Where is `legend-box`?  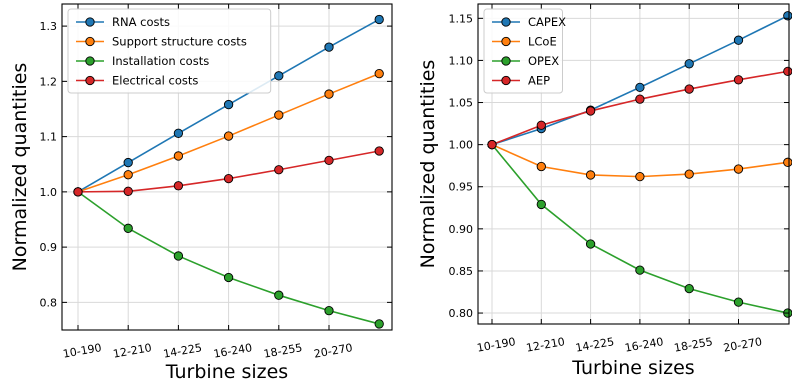
legend-box is located at coordinates (523, 51).